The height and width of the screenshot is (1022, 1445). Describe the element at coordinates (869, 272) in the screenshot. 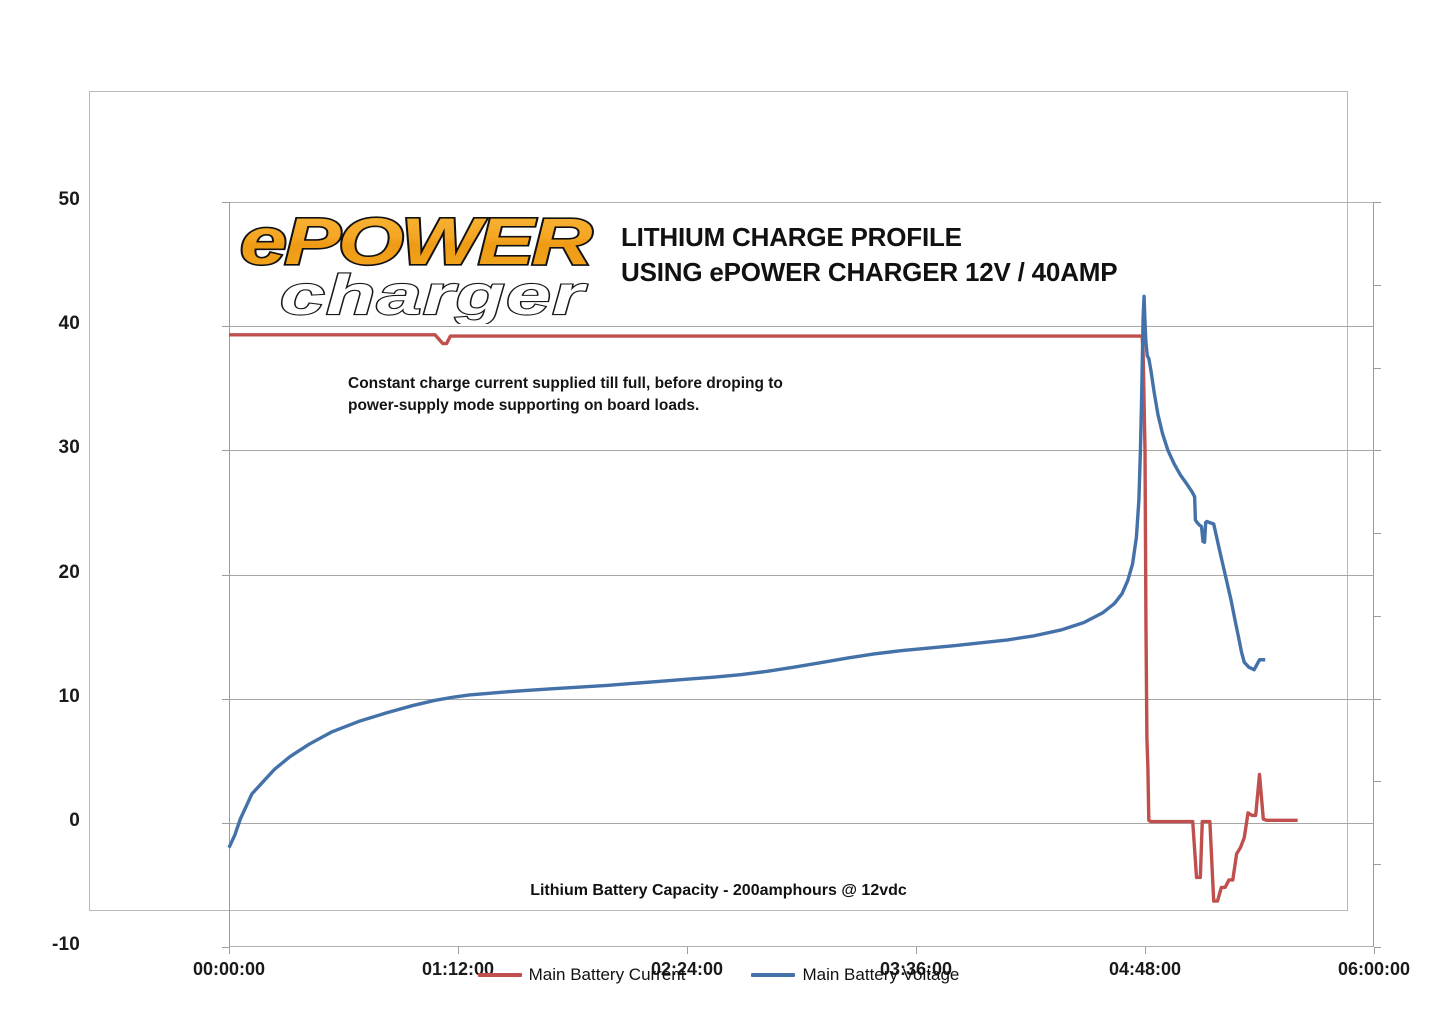

I see `chart-title-line2: USING ePOWER CHARGER 12V / 40AMP` at that location.